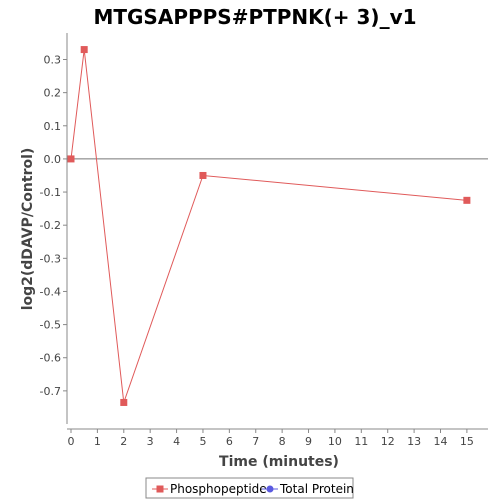  What do you see at coordinates (388, 441) in the screenshot?
I see `x-tick-label: 12` at bounding box center [388, 441].